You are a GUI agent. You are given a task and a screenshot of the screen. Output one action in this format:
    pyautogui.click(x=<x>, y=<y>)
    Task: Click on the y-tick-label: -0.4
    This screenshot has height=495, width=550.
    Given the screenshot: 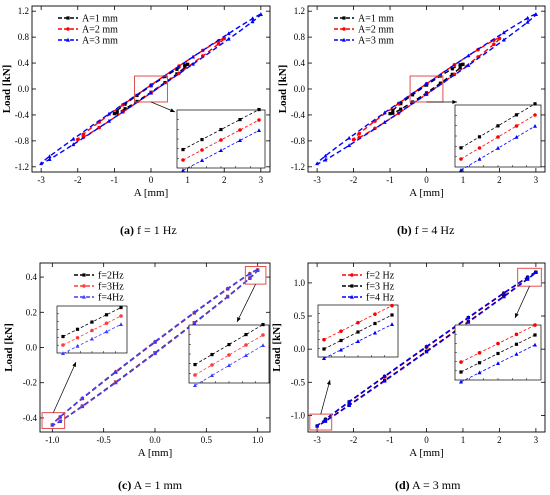 What is the action you would take?
    pyautogui.click(x=30, y=418)
    